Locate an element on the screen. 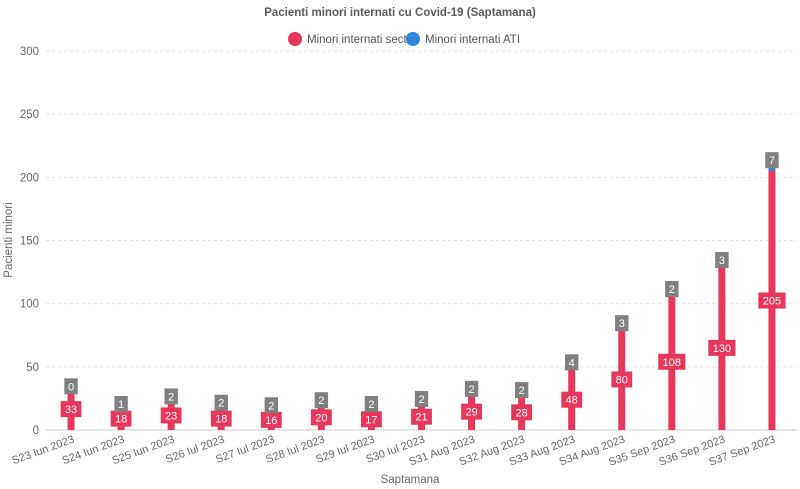 Image resolution: width=800 pixels, height=489 pixels. data-label-sectii: 16 is located at coordinates (271, 419).